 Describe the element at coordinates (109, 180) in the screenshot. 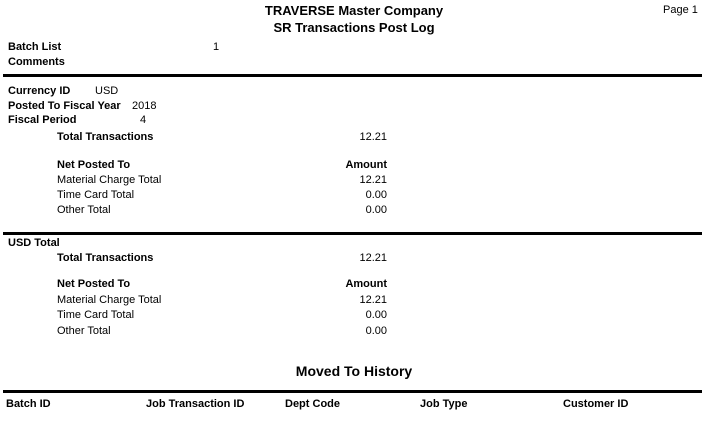

I see `material-charge-total-label: Material Charge Total` at that location.